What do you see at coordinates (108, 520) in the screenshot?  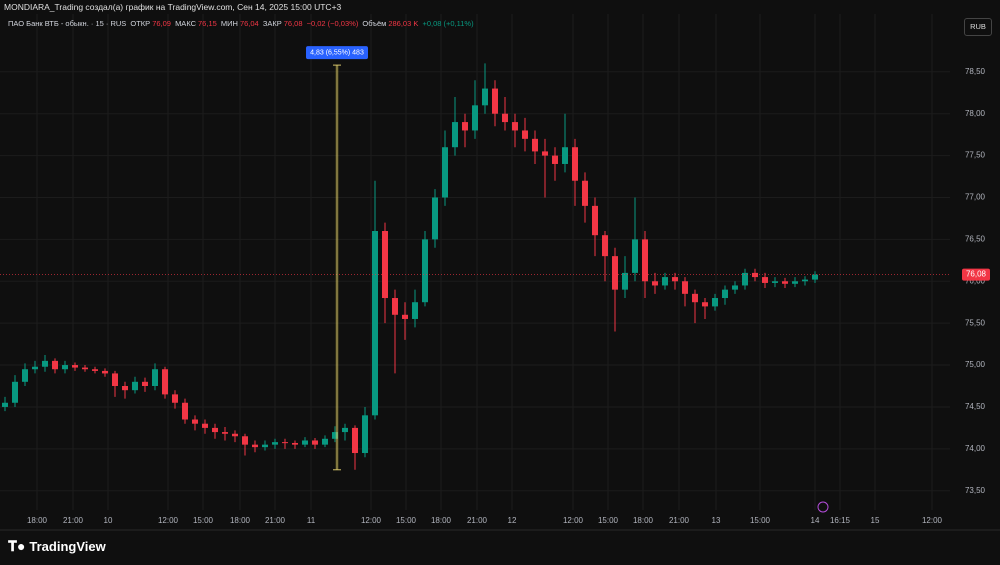 I see `x-tick-label: 10` at bounding box center [108, 520].